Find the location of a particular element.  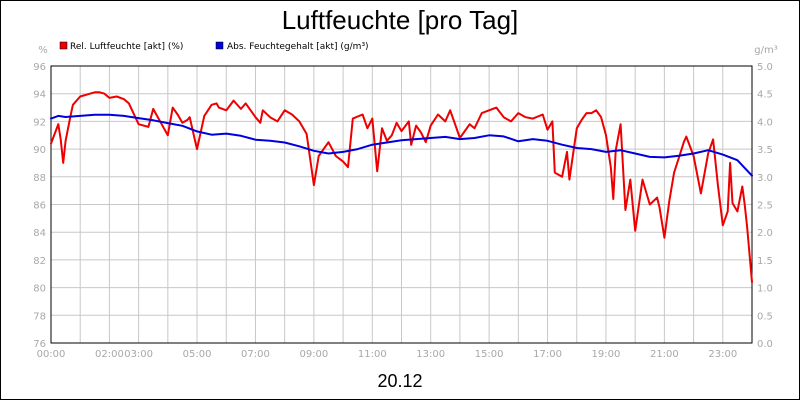

right-tick-label: 3.5 is located at coordinates (765, 150).